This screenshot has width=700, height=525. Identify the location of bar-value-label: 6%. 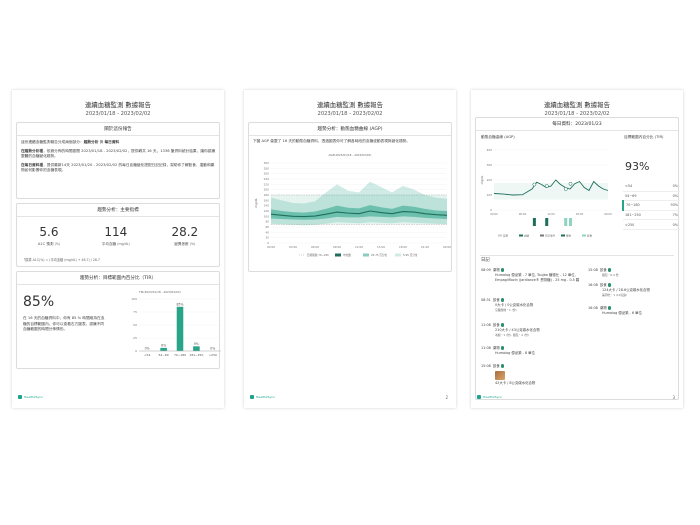
(163, 345).